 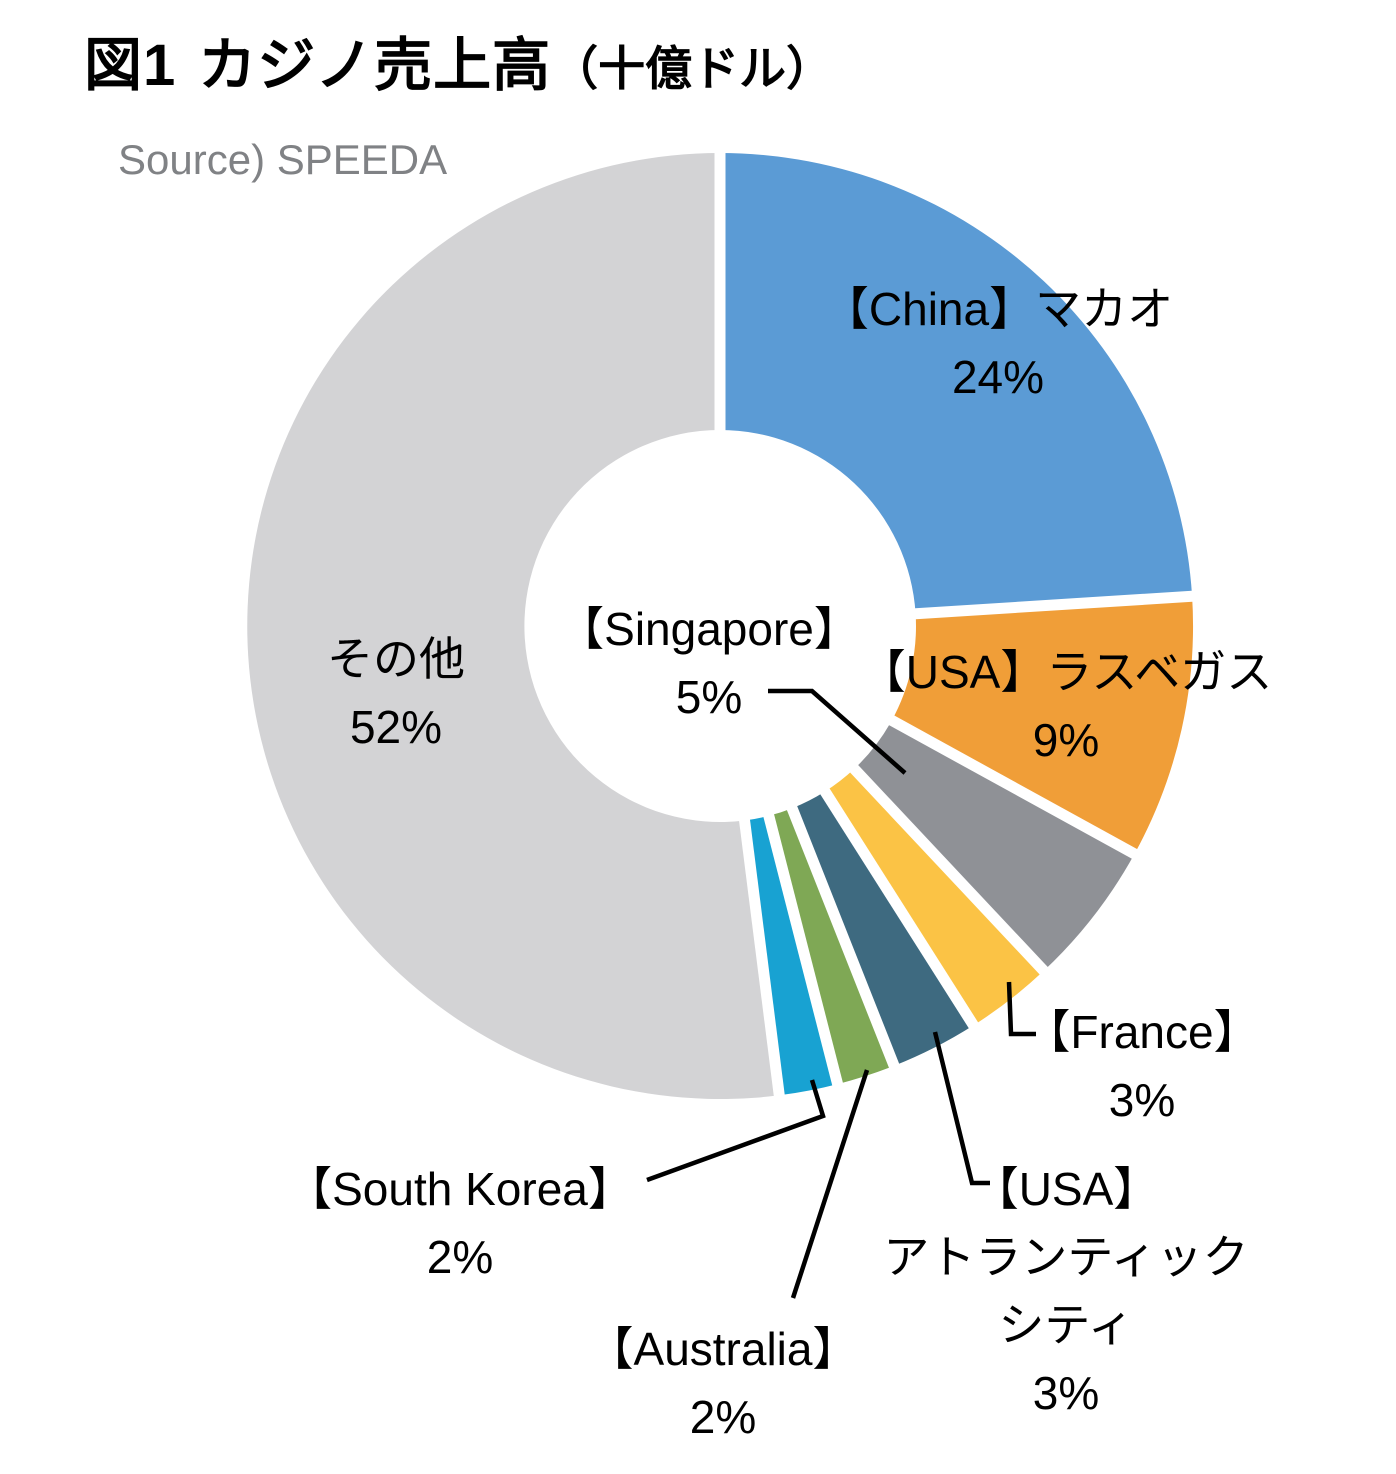 I want to click on pie-segment-usa_atlantic_city, so click(x=883, y=928).